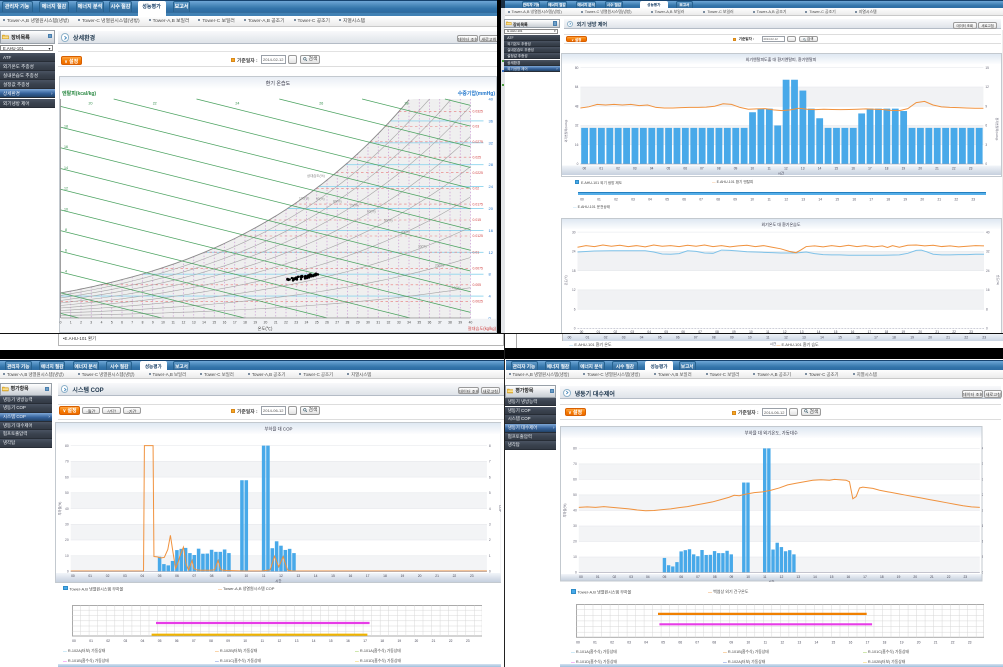 The image size is (1003, 667). Describe the element at coordinates (399, 323) in the screenshot. I see `svg-text: 33` at that location.